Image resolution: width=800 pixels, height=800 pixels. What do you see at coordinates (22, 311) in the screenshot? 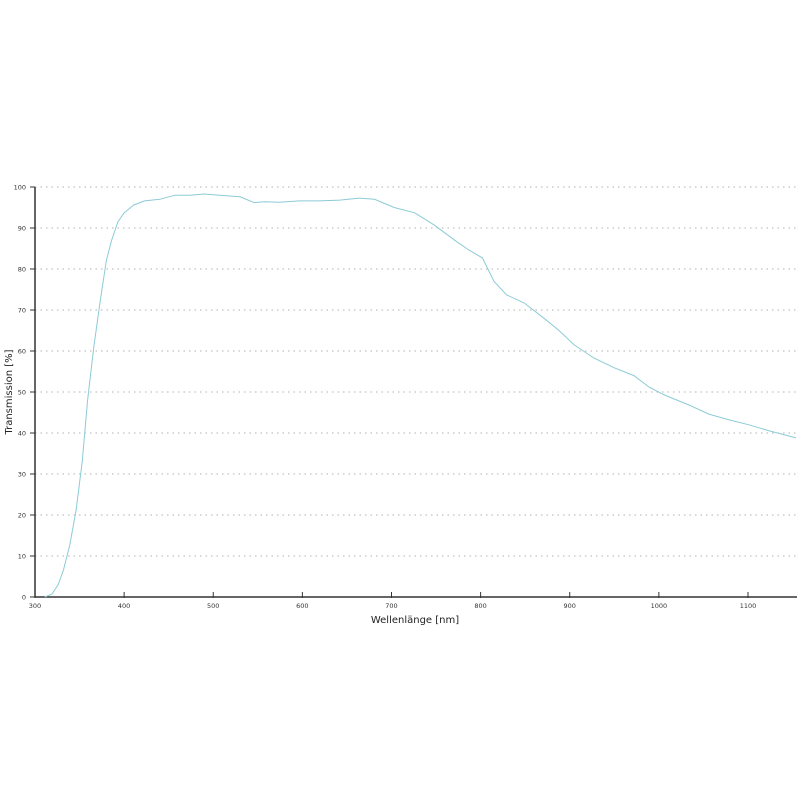
I see `y-tick-label: 70` at bounding box center [22, 311].